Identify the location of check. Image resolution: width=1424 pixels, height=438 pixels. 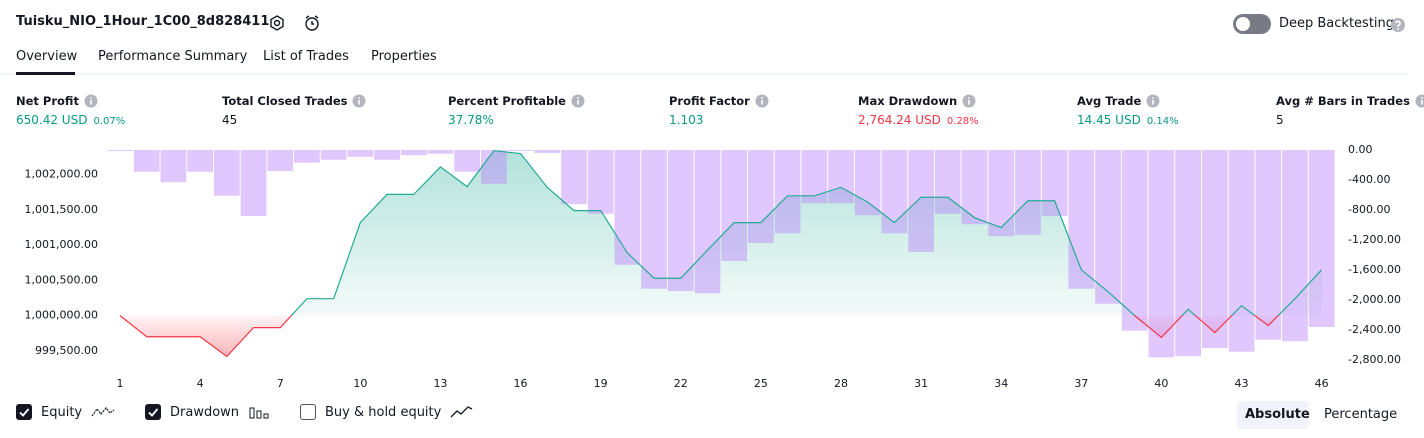
(24, 412).